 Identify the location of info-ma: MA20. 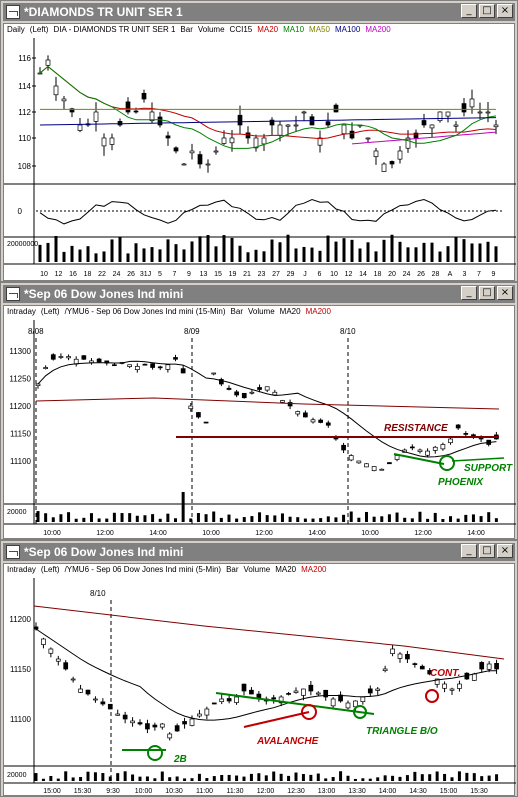
(286, 569).